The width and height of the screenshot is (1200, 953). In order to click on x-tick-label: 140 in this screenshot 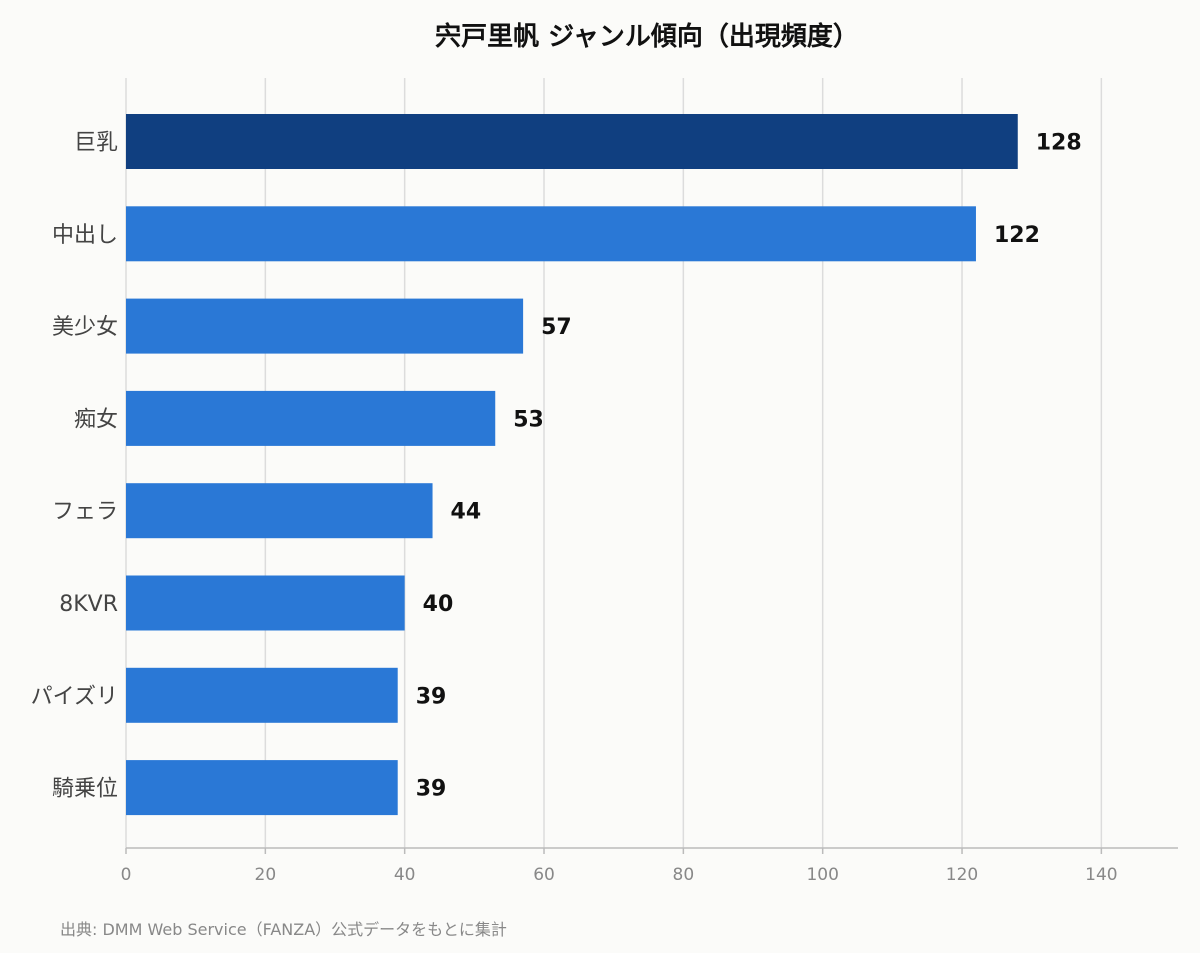, I will do `click(1101, 875)`.